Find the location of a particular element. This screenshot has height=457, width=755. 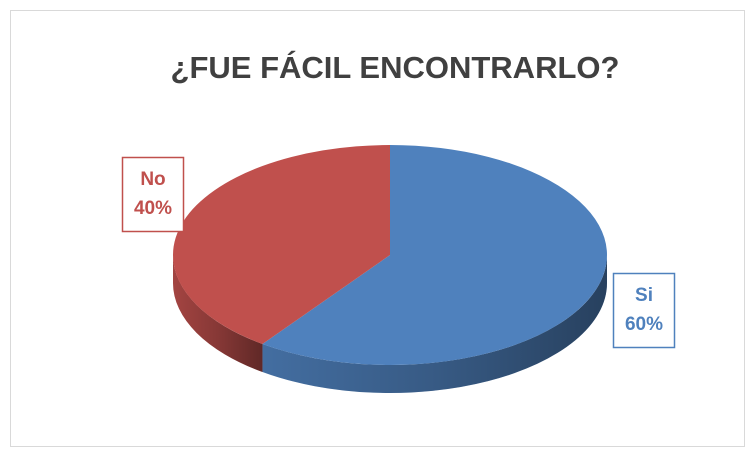

slice is located at coordinates (281, 244).